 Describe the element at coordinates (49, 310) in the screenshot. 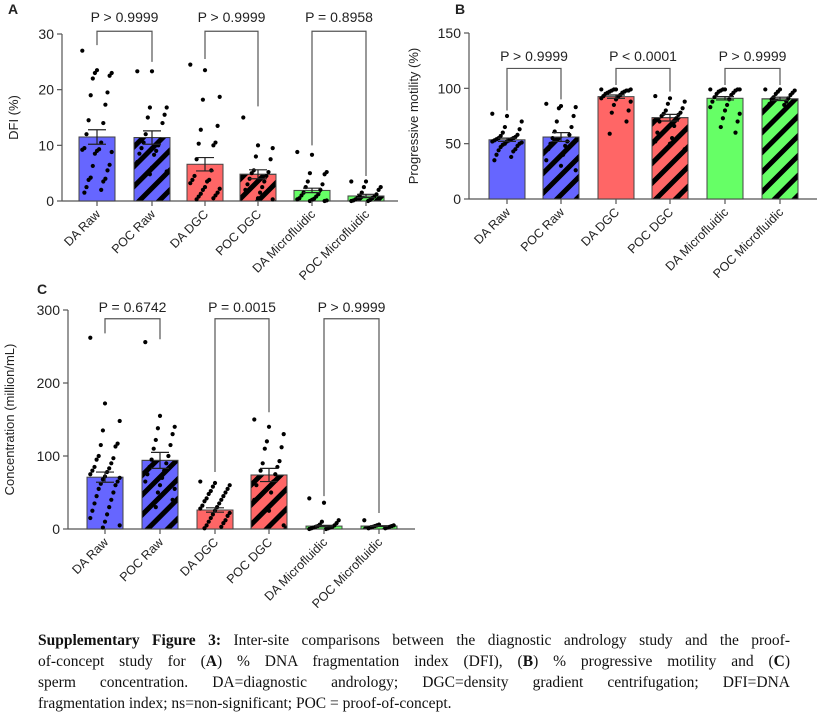

I see `y-tick-label: 300` at that location.